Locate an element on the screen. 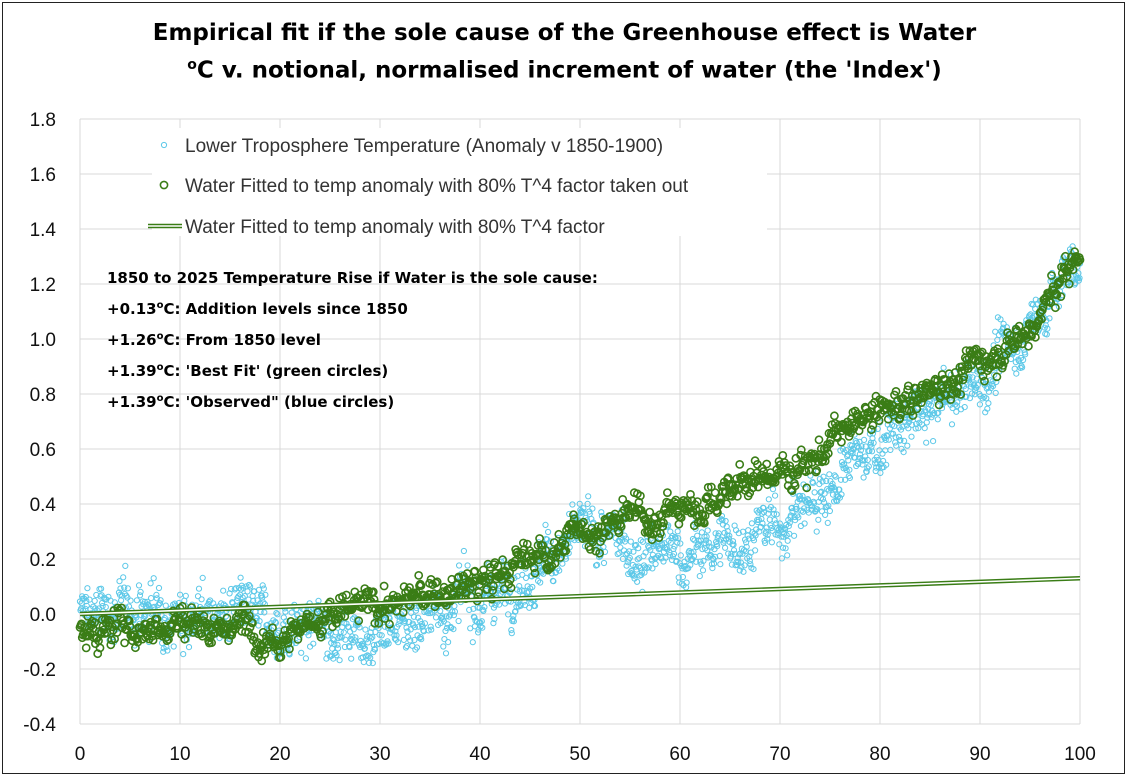 The image size is (1129, 778). x-tick-label: 70 is located at coordinates (779, 754).